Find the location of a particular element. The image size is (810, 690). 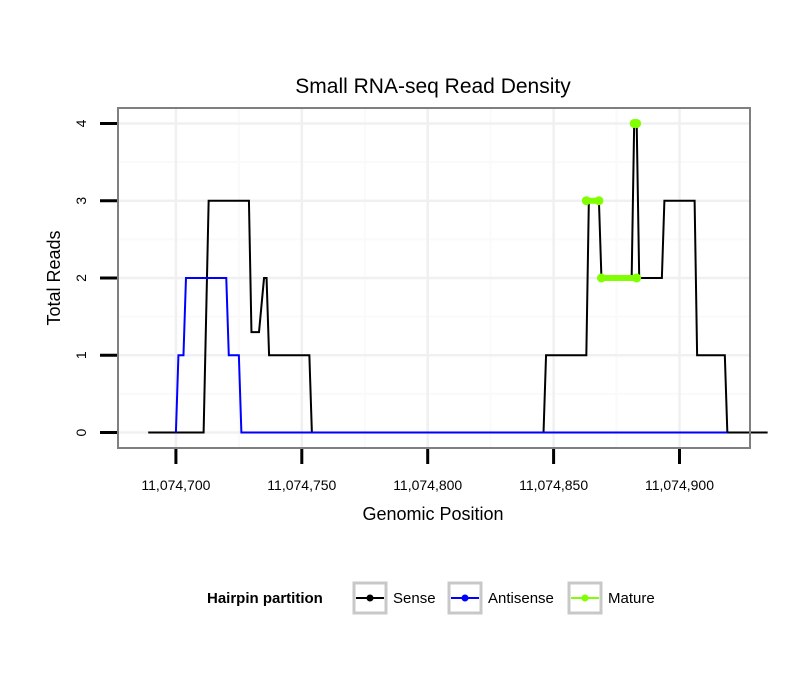

legend-item-mature: Mature is located at coordinates (611, 598).